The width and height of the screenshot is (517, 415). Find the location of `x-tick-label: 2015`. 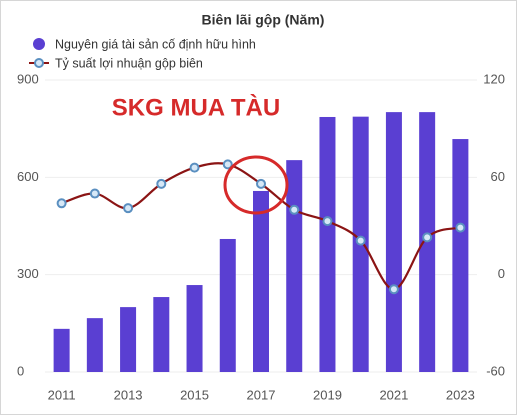

x-tick-label: 2015 is located at coordinates (194, 394).